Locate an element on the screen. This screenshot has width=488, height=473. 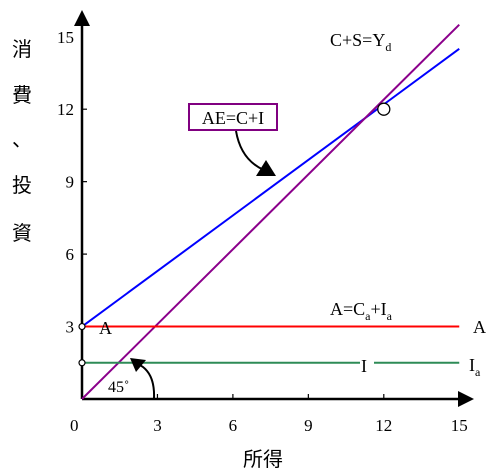
autonomous-eq-main: A=C is located at coordinates (347, 309).